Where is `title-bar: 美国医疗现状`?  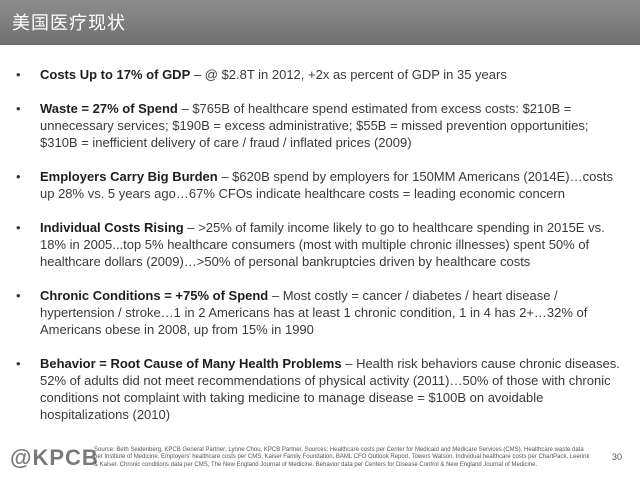 title-bar: 美国医疗现状 is located at coordinates (320, 22).